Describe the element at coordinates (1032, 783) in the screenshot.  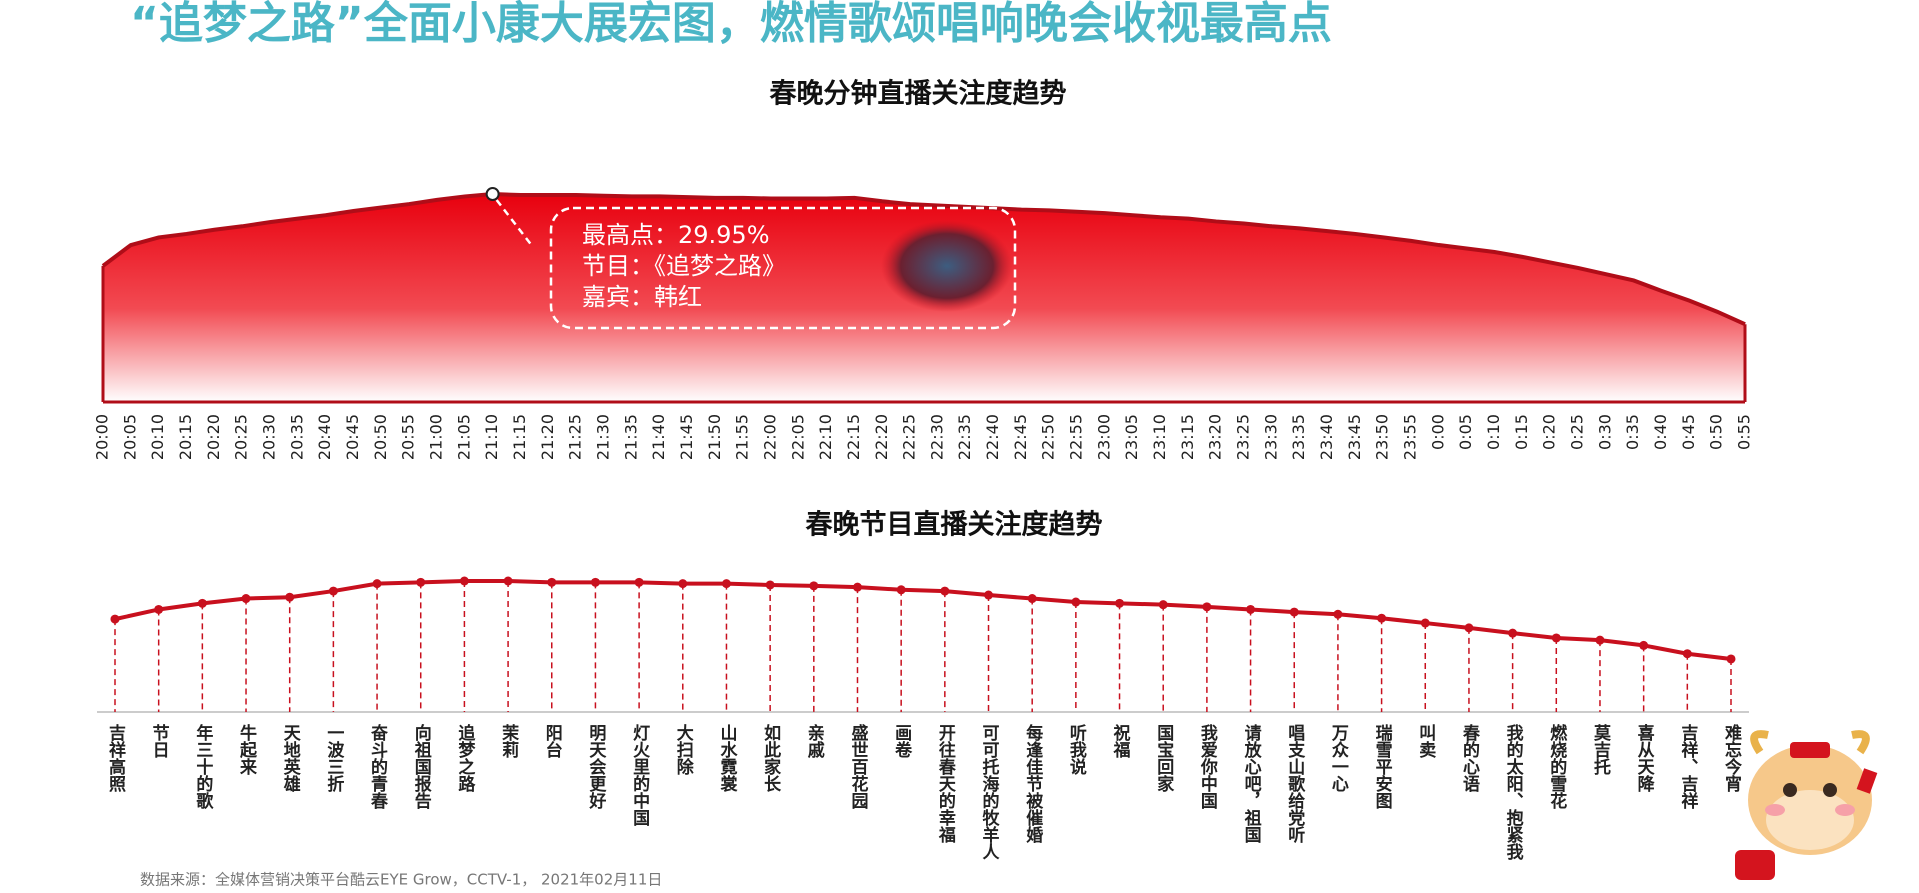
I see `x-tick-label: 每逢佳节被催婚` at that location.